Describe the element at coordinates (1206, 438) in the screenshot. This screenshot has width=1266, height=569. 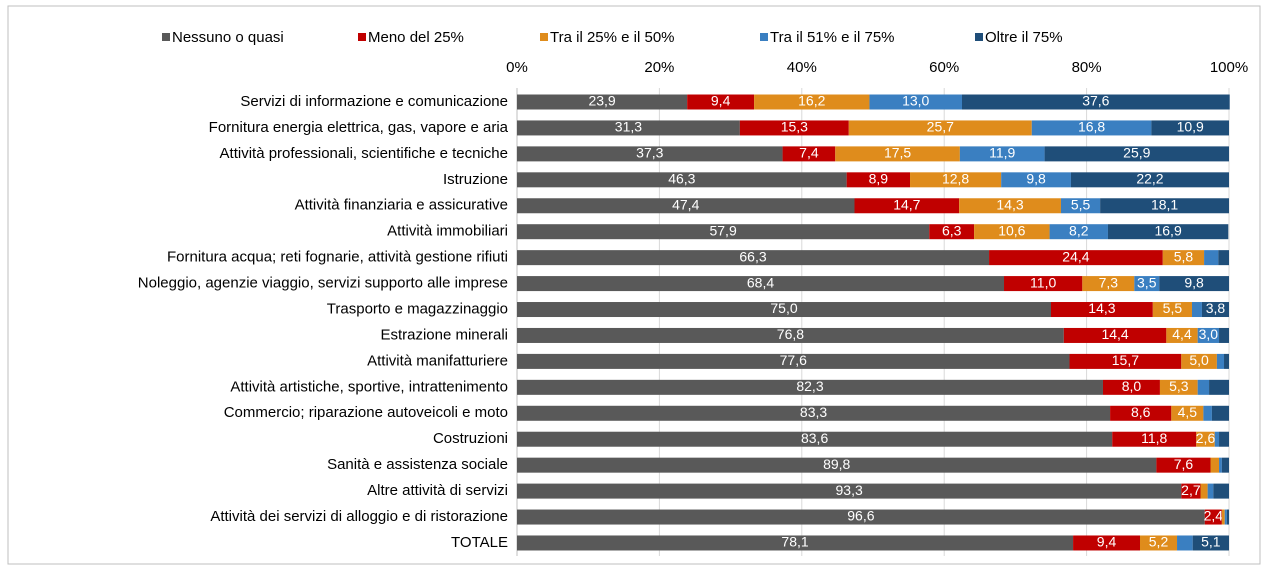
I see `data-label: 2,6` at that location.